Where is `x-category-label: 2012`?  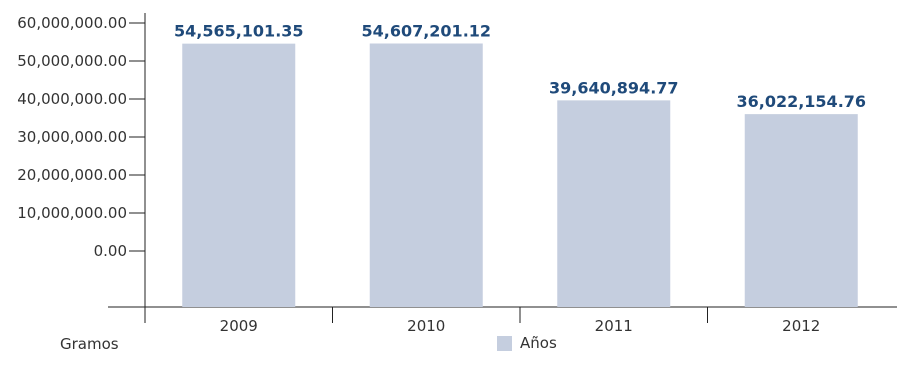
x-category-label: 2012 is located at coordinates (801, 326).